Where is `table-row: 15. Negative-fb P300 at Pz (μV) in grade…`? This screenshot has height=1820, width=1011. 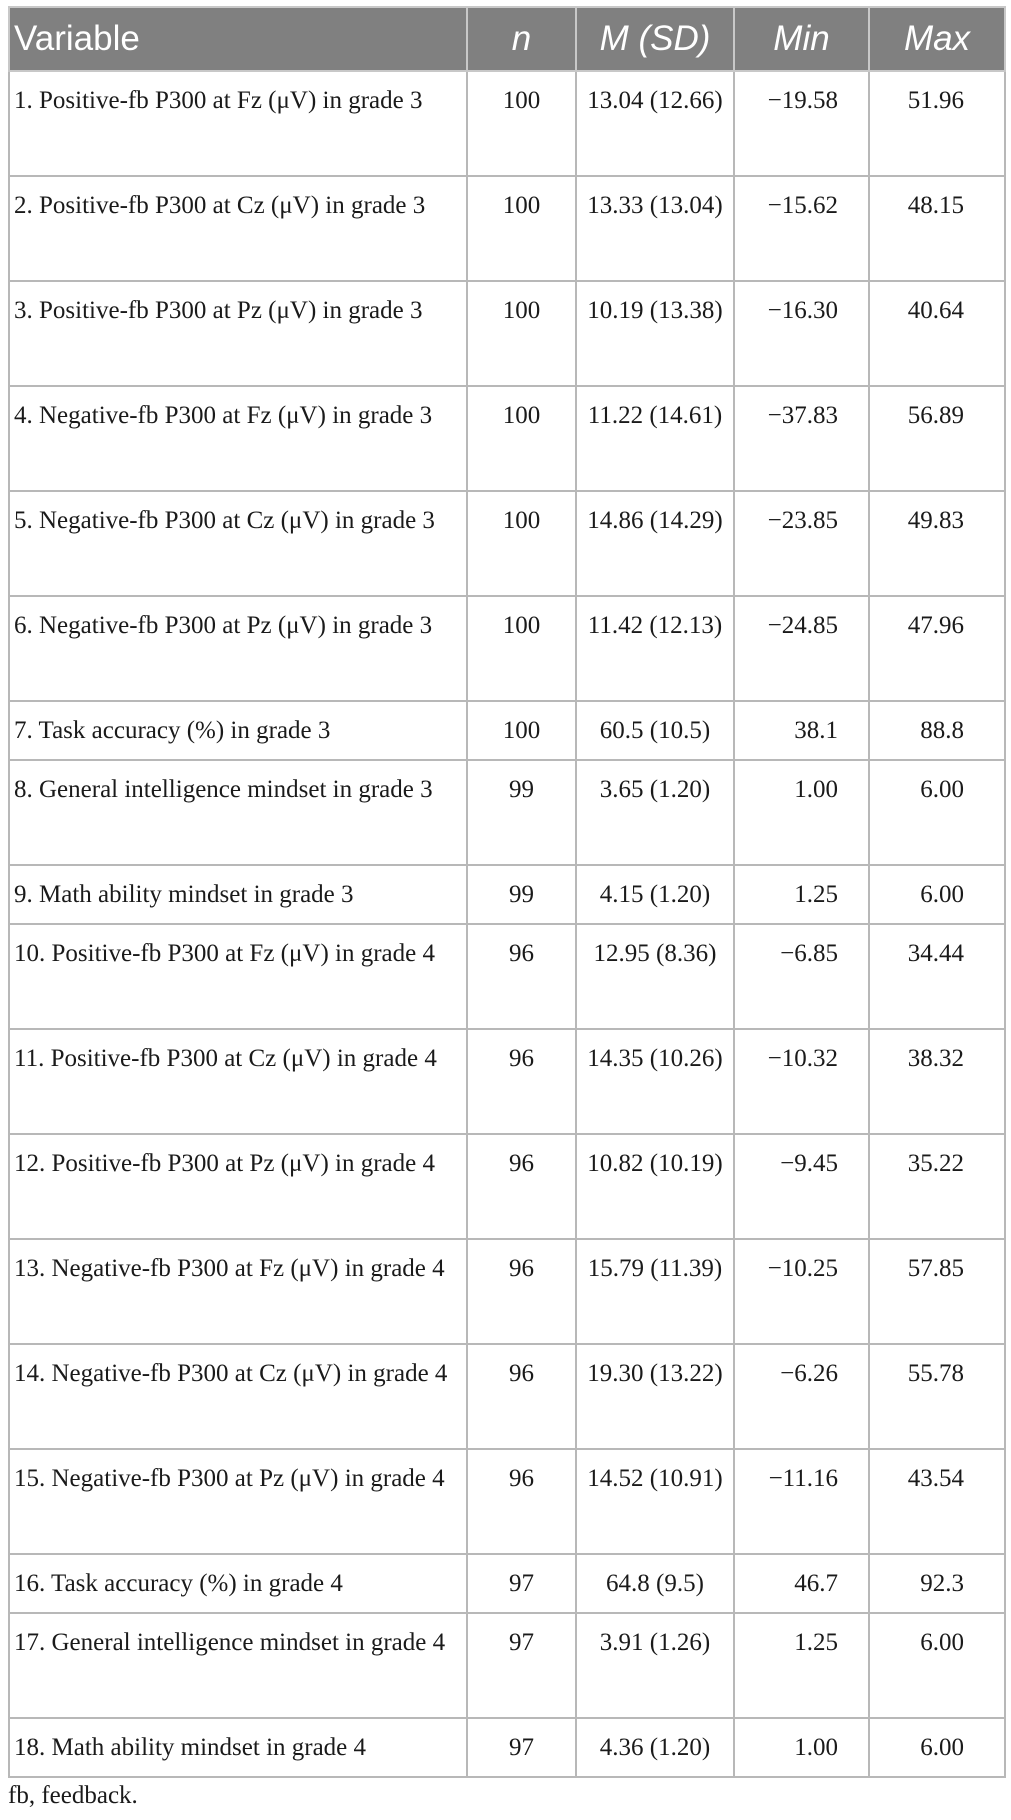
table-row: 15. Negative-fb P300 at Pz (μV) in grade… is located at coordinates (507, 1501).